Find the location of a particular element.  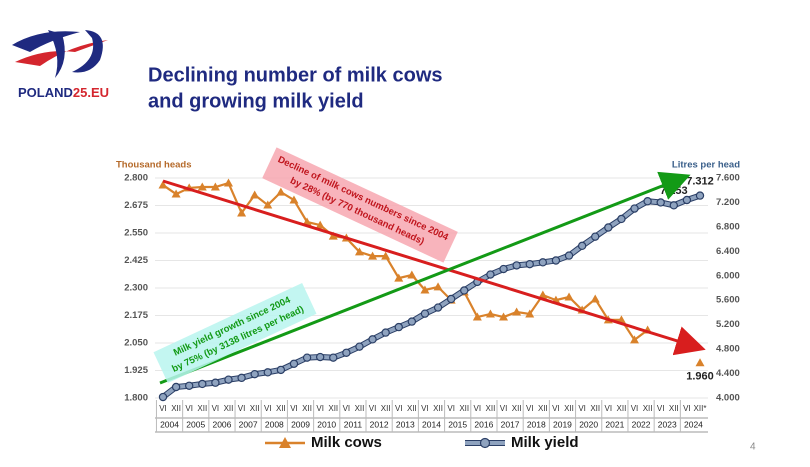

year-label: 2010 is located at coordinates (326, 424).